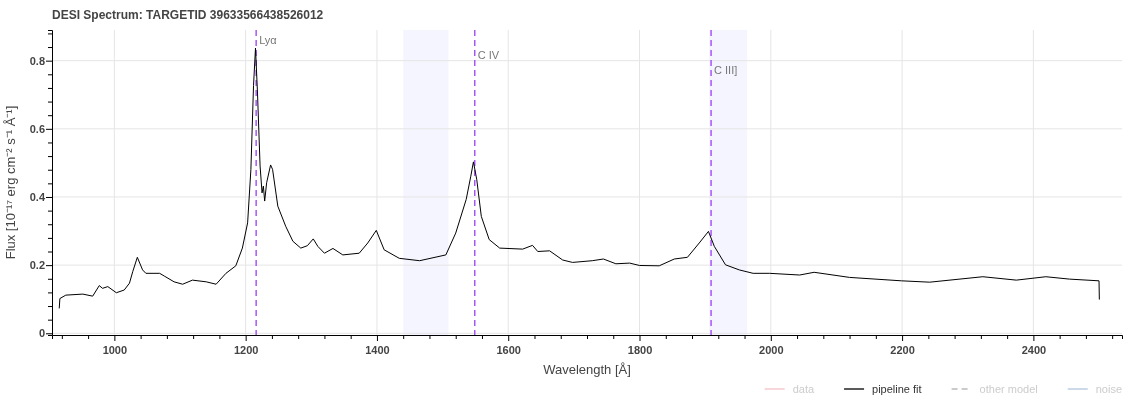  What do you see at coordinates (268, 40) in the screenshot?
I see `ref-line-label: Lyα` at bounding box center [268, 40].